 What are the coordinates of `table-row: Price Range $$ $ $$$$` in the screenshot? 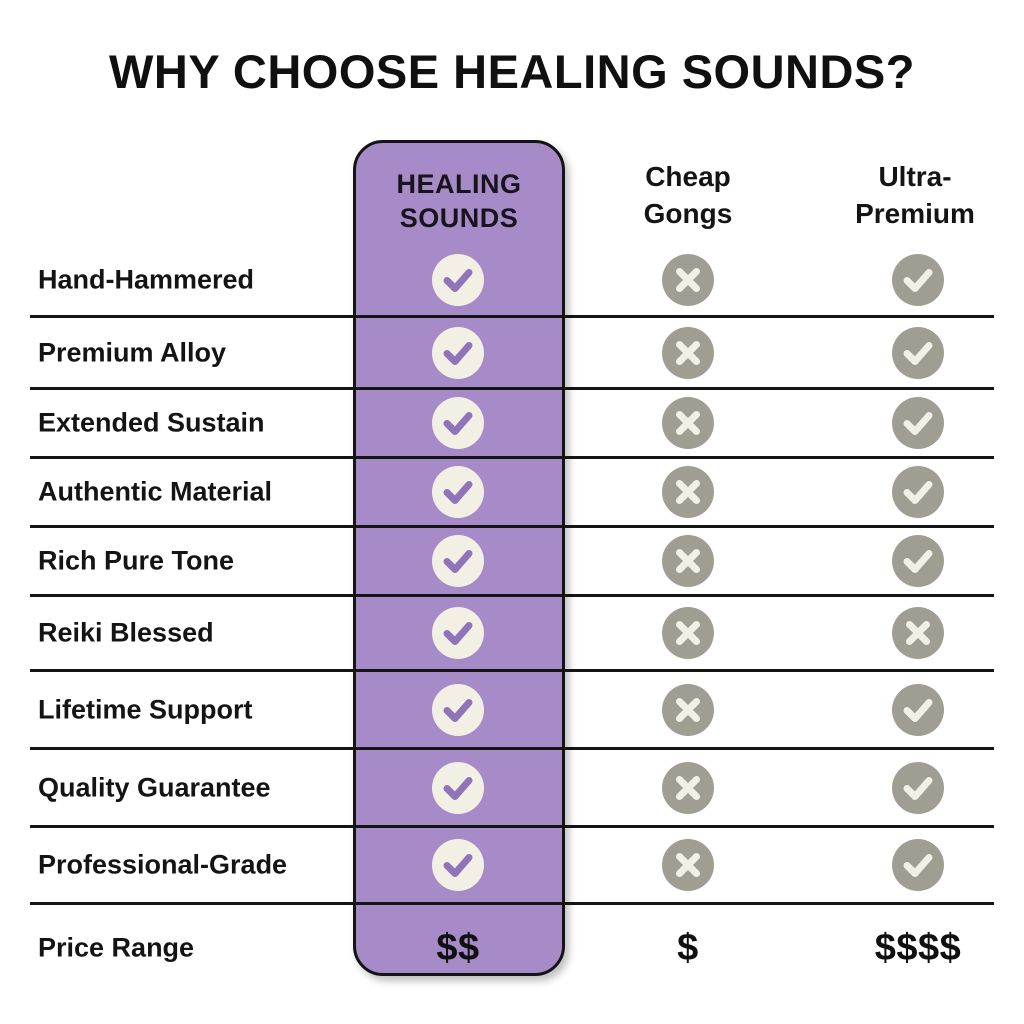 It's located at (512, 947).